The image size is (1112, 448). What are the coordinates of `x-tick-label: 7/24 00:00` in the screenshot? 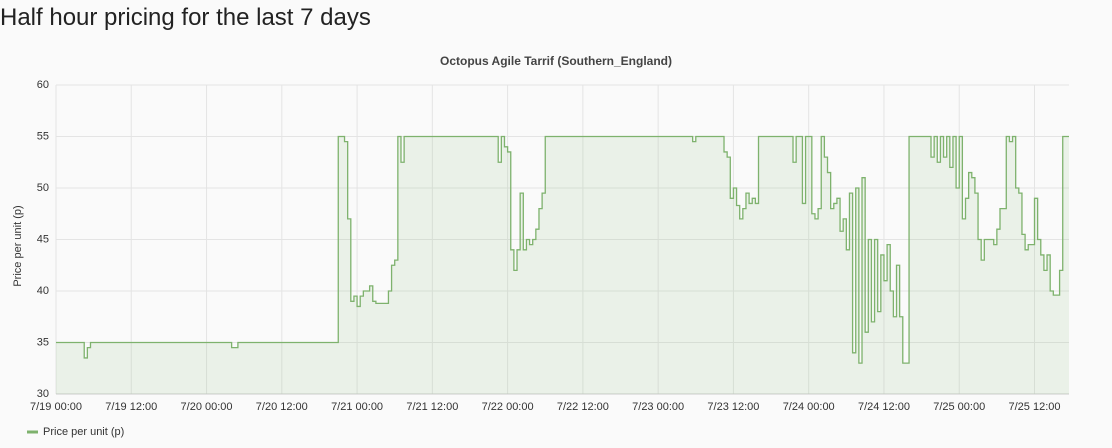 It's located at (809, 407).